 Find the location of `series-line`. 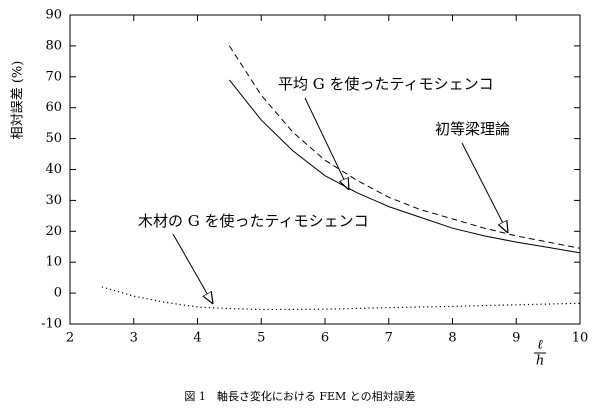

series-line is located at coordinates (341, 298).